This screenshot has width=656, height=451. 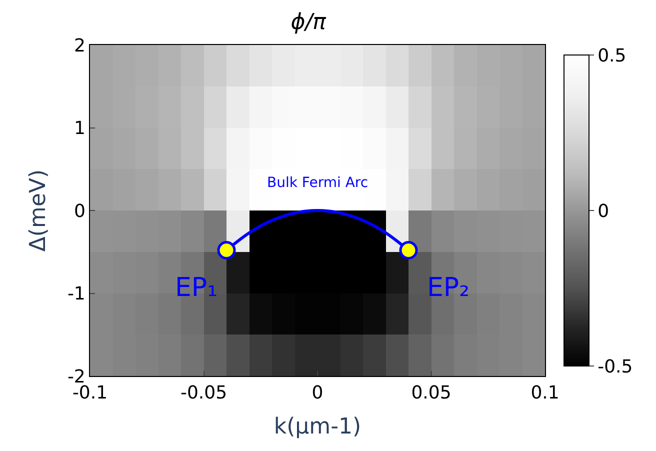 What do you see at coordinates (196, 288) in the screenshot?
I see `annotation: EP₁` at bounding box center [196, 288].